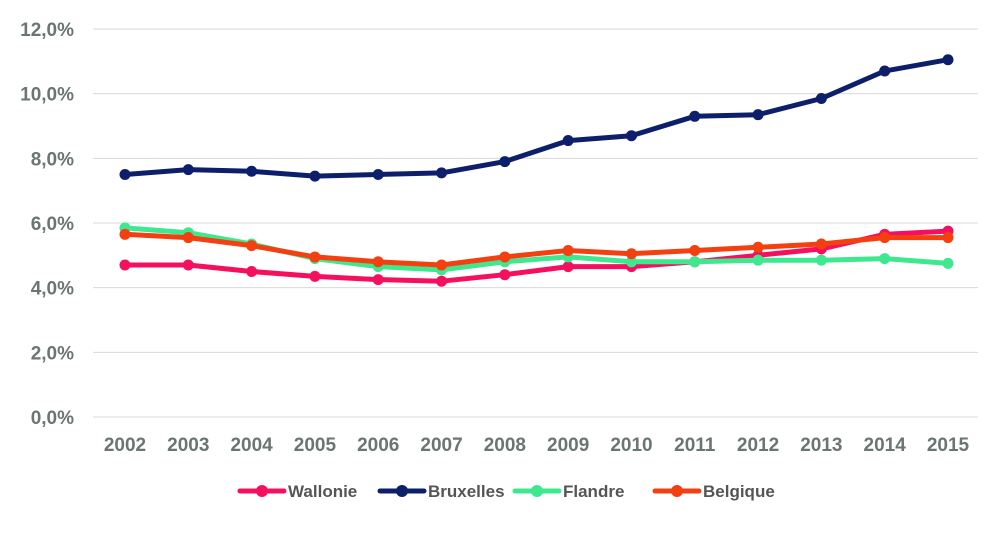 This screenshot has height=537, width=1000. I want to click on y-tick-label: 12,0%, so click(47, 30).